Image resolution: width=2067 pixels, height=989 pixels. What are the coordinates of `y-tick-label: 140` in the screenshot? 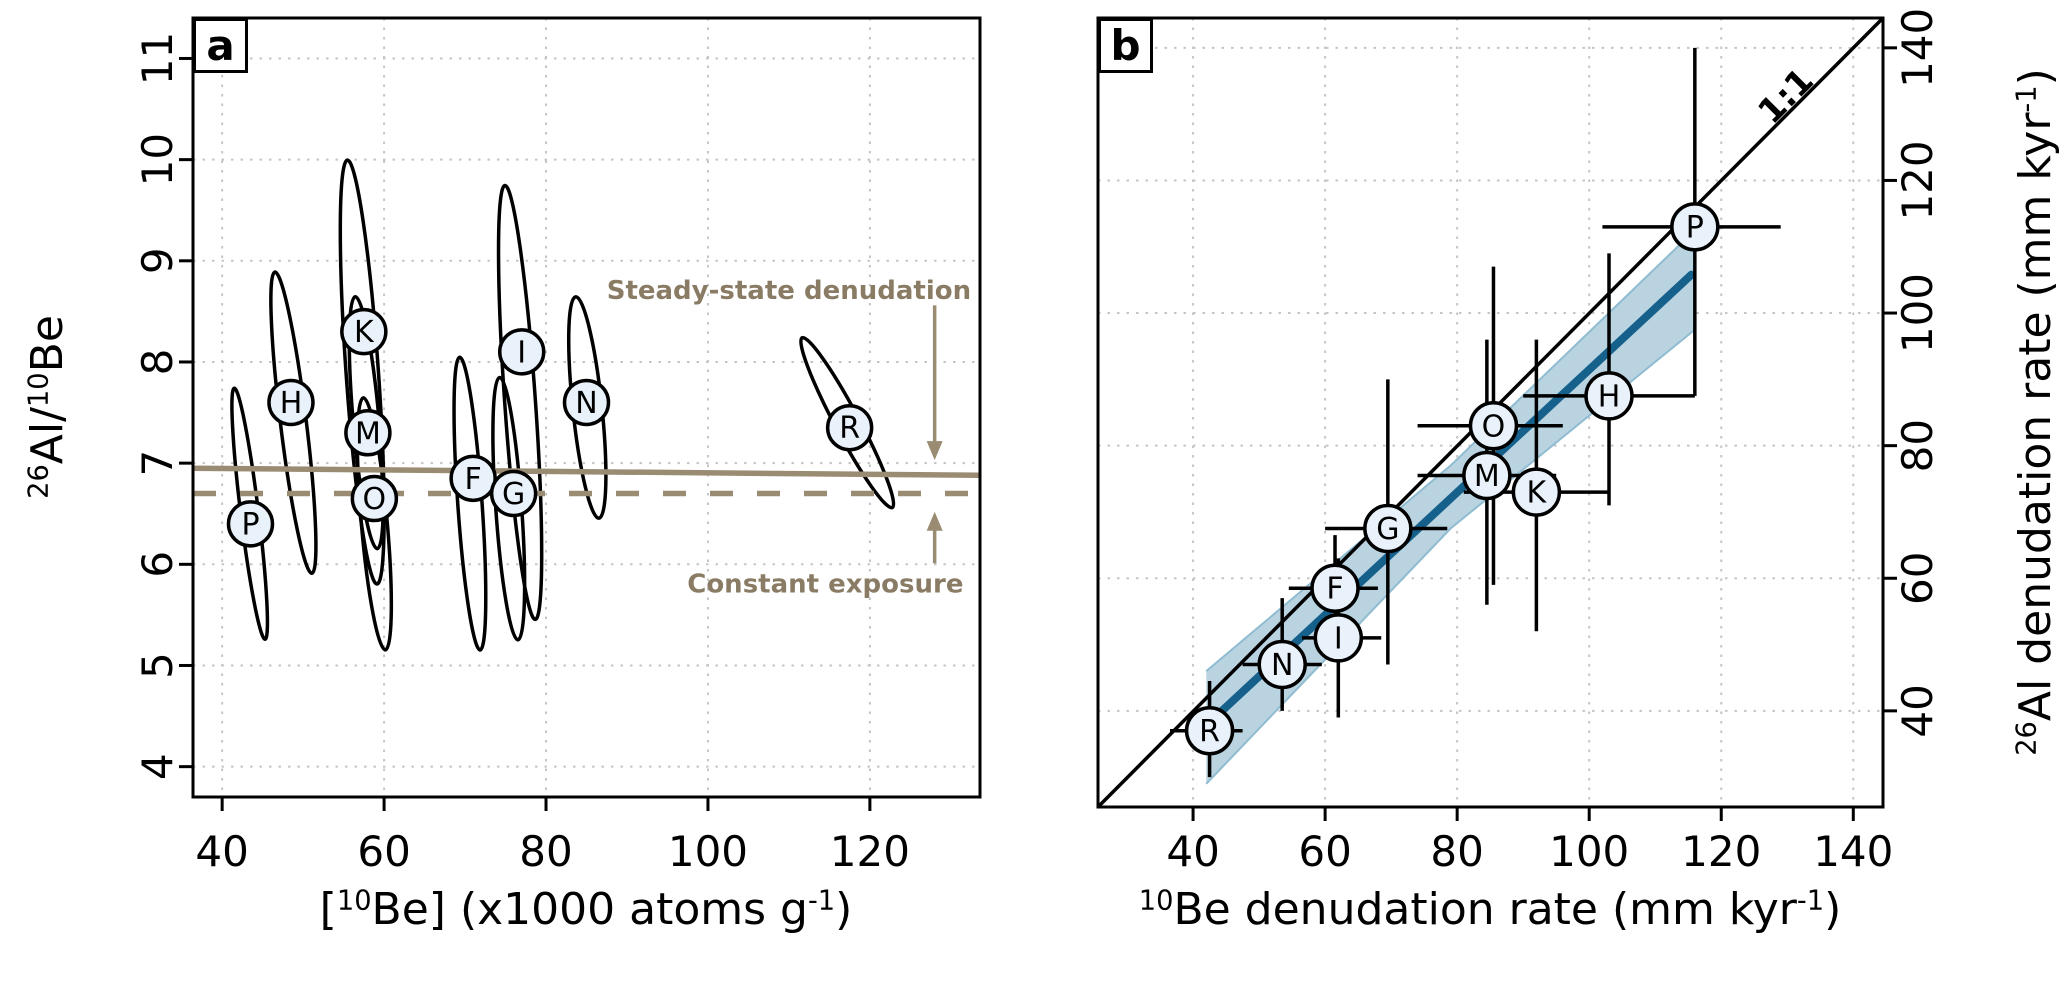 It's located at (1917, 48).